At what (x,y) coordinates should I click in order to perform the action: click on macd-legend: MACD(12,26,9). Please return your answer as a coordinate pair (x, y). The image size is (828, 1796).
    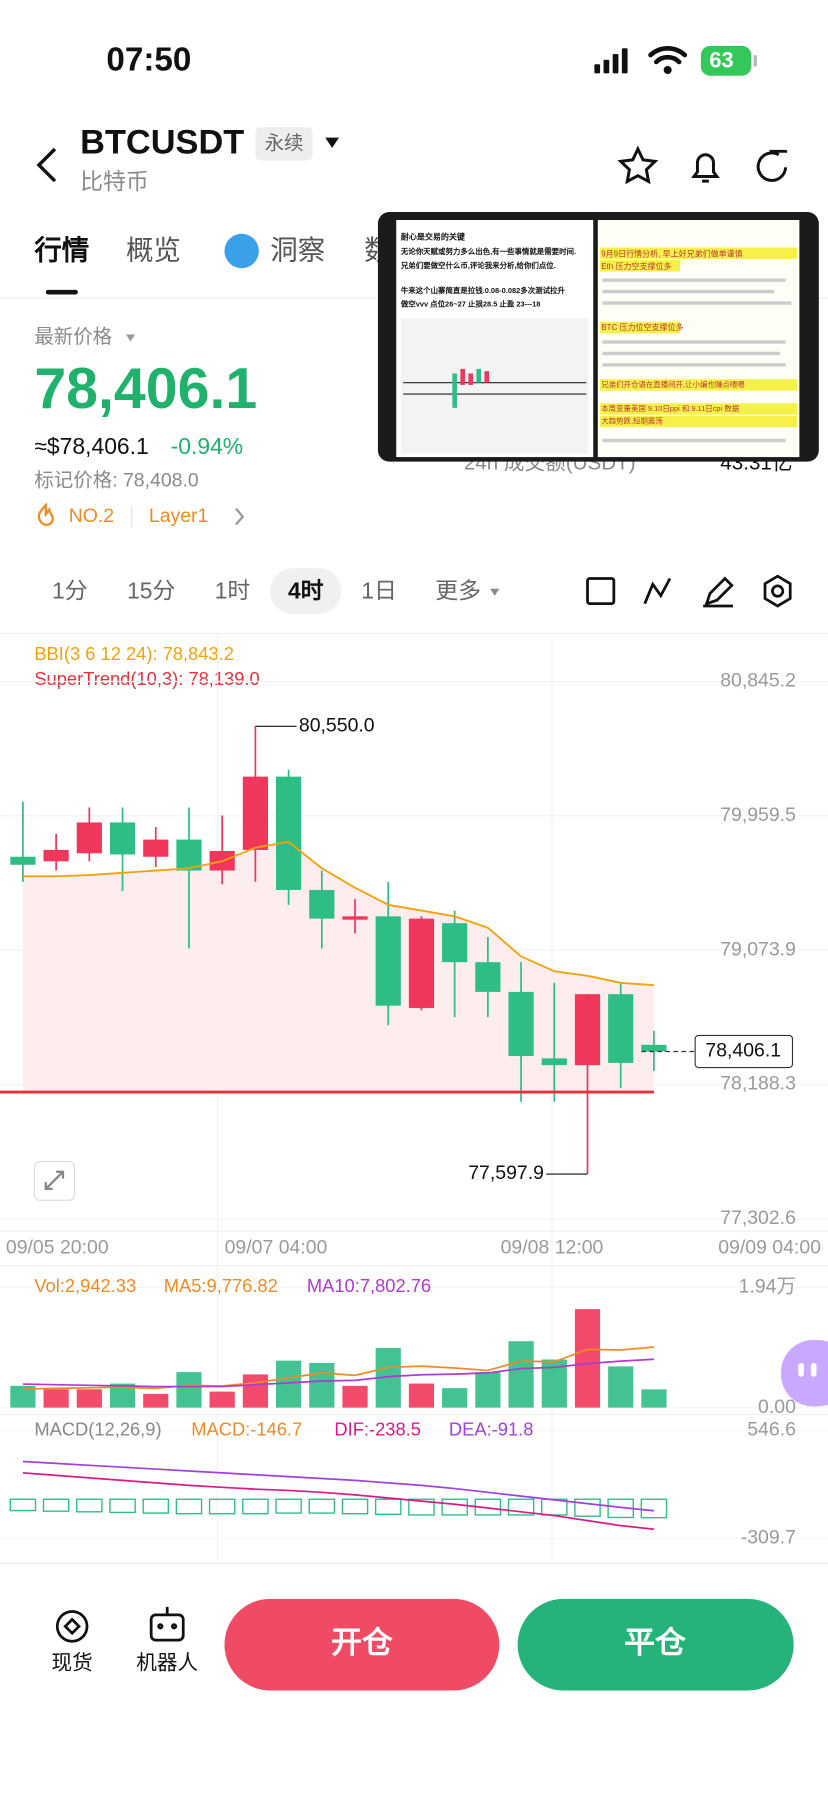
    Looking at the image, I should click on (97, 1428).